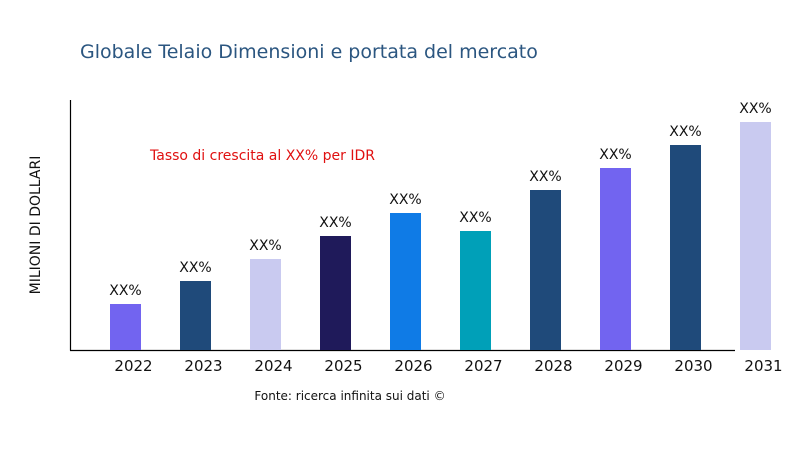 The image size is (800, 450). I want to click on y-axis-label: MILIONI DI DOLLARI, so click(36, 225).